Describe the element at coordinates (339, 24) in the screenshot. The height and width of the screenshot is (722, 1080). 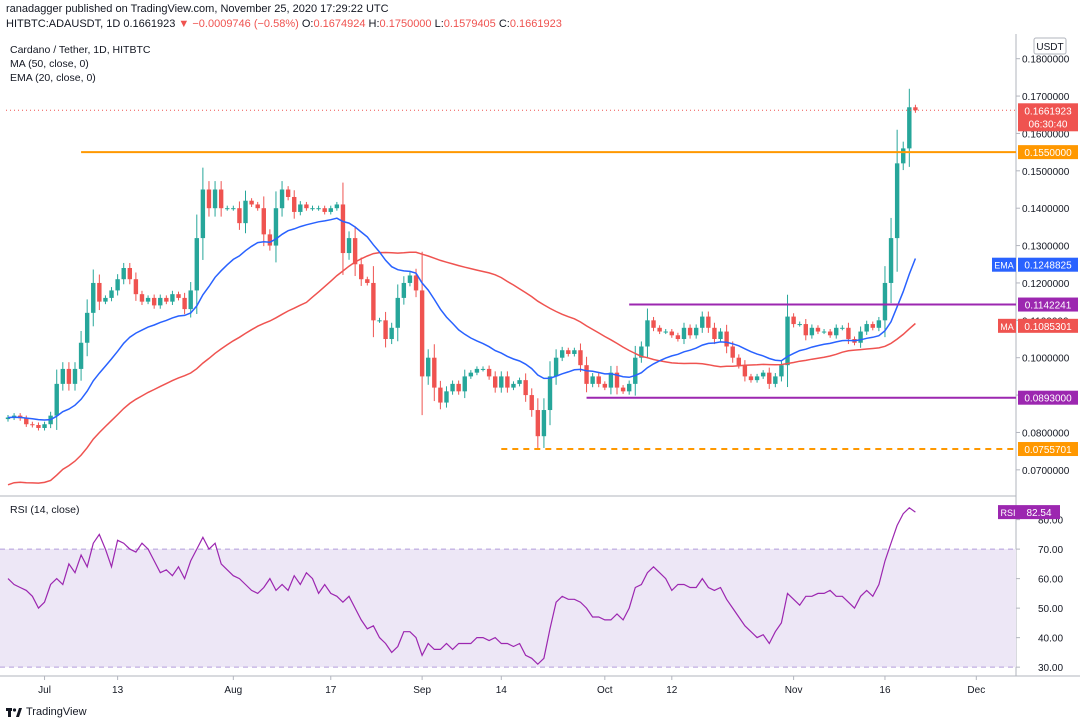
I see `open-value: 0.1674924` at that location.